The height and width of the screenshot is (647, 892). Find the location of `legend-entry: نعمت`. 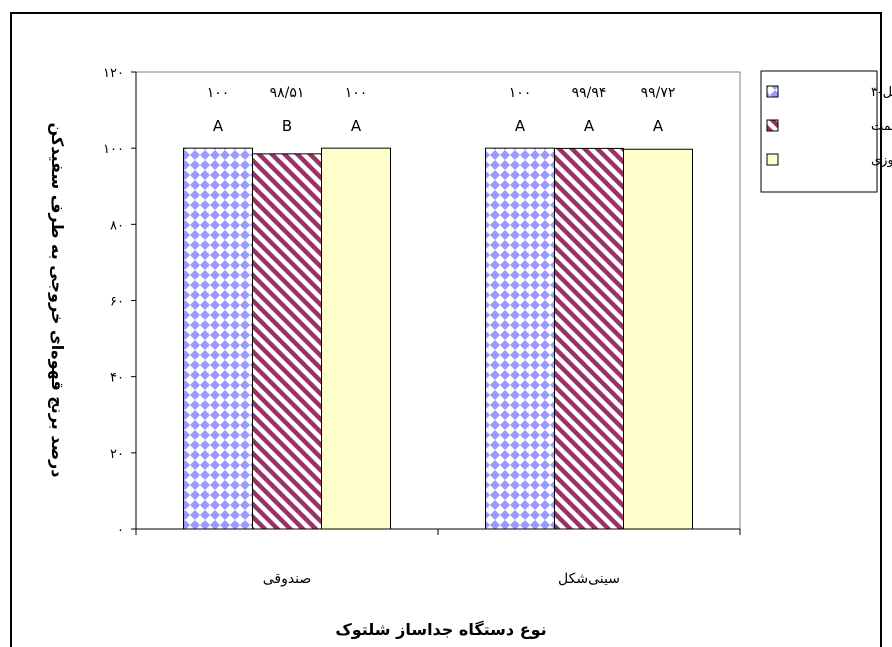

legend-entry: نعمت is located at coordinates (881, 126).